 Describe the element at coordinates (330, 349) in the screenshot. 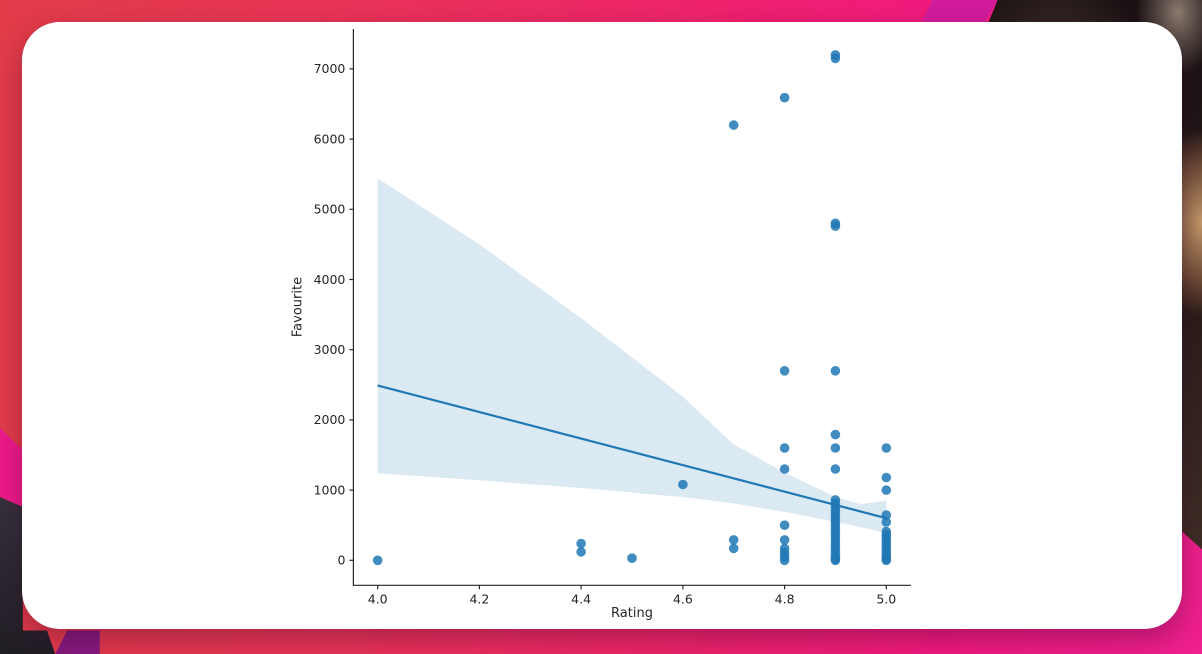

I see `y-tick-label: 3000` at that location.